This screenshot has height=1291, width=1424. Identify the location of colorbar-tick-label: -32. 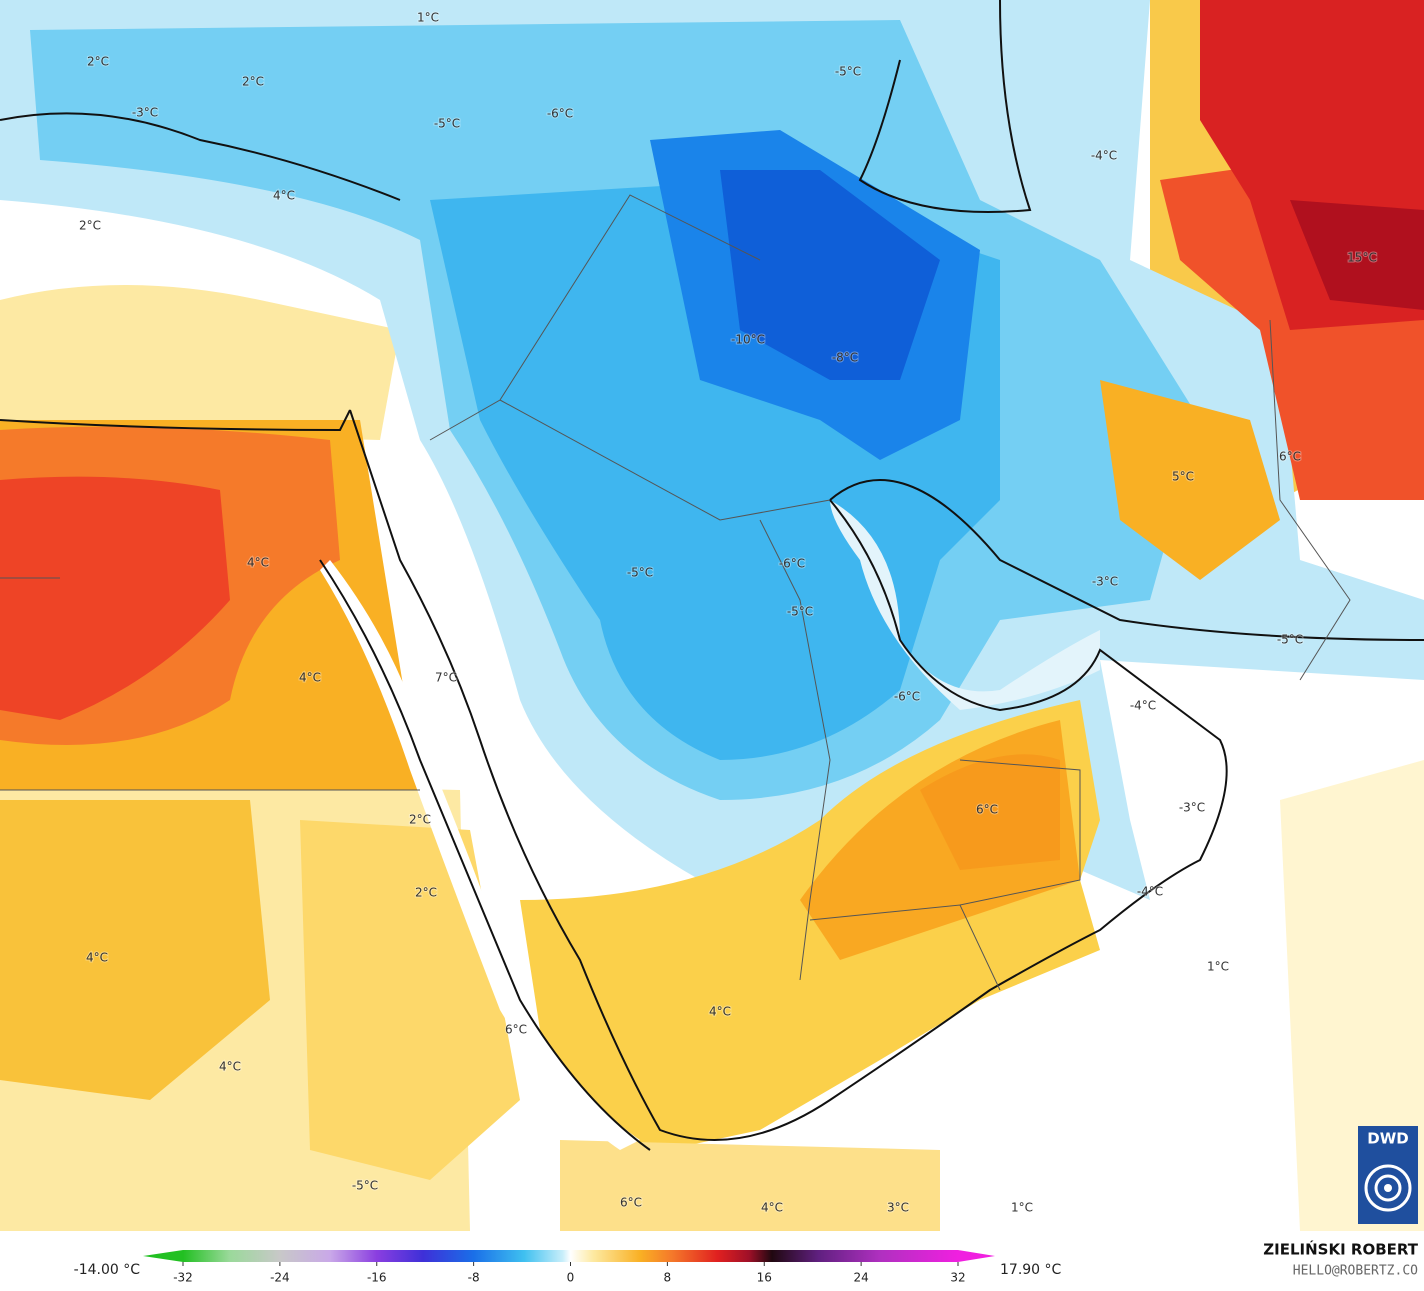
(183, 1278).